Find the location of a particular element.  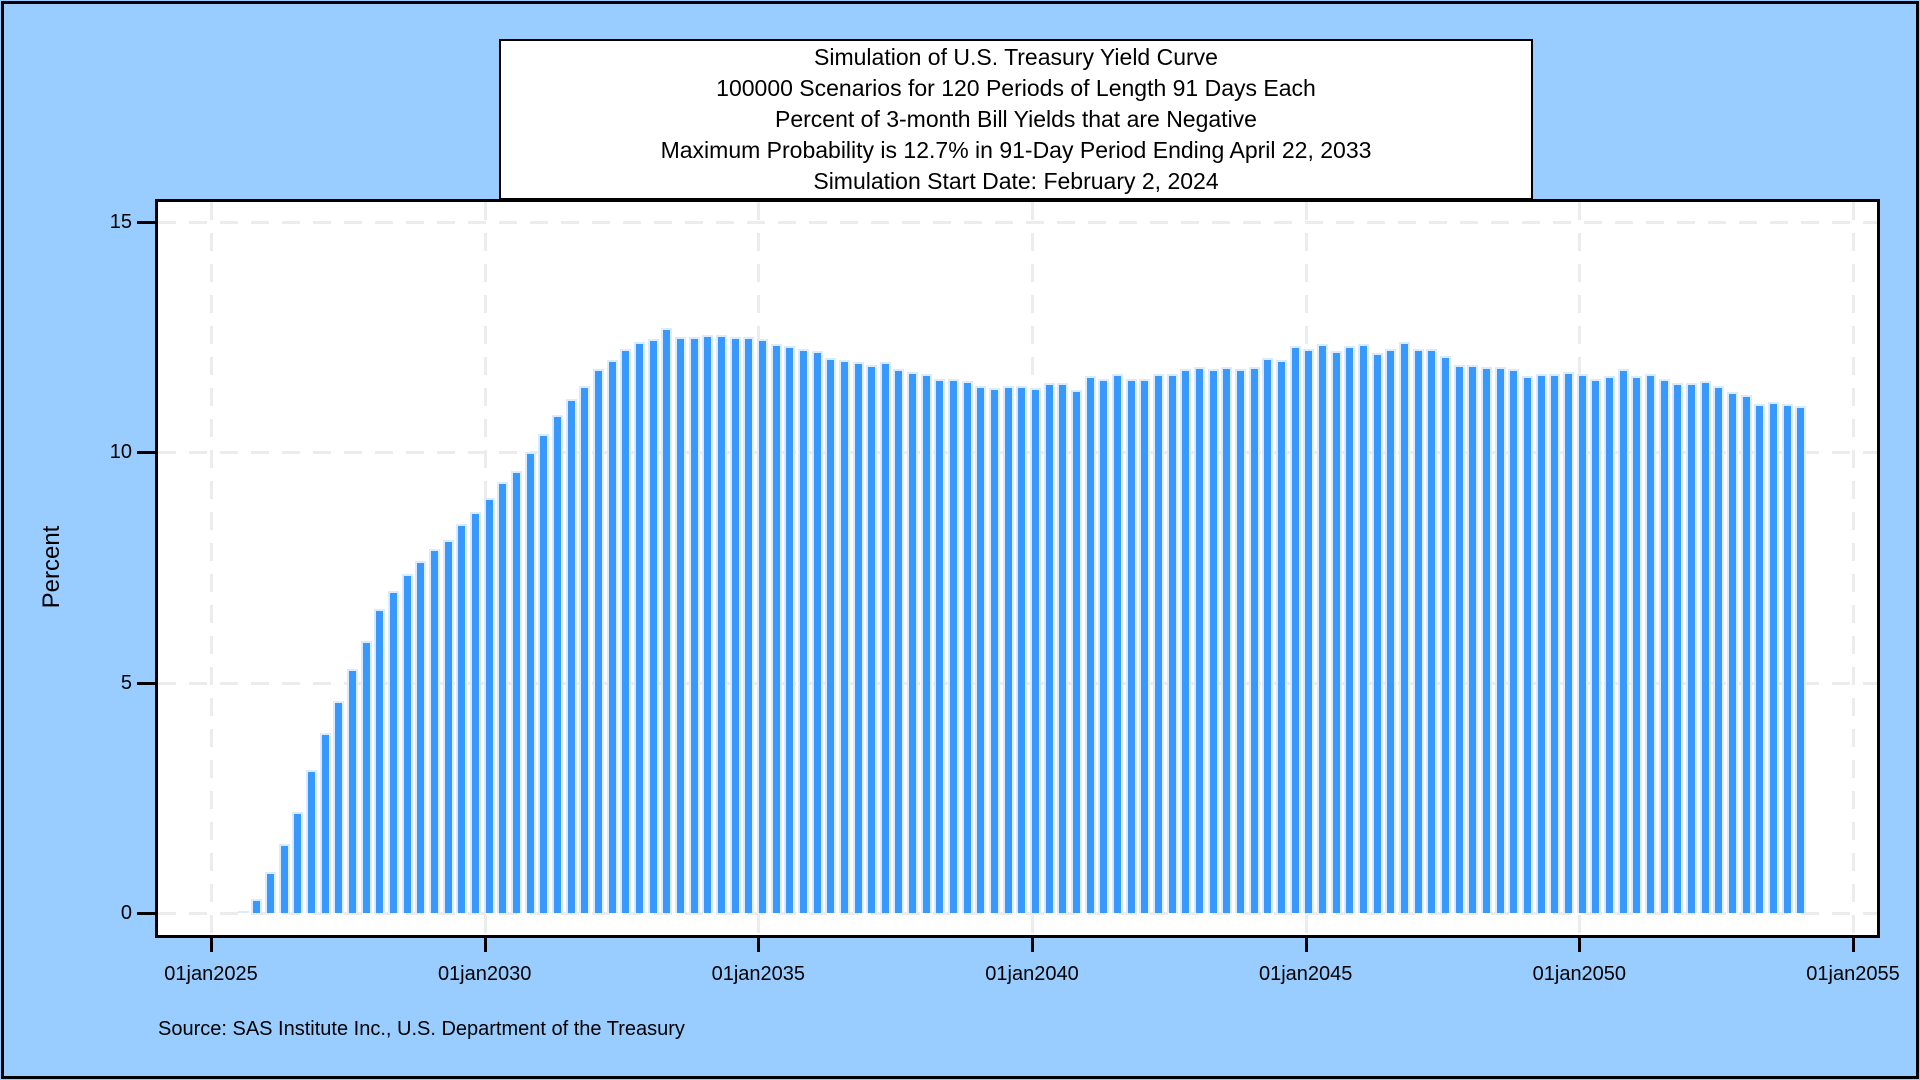

y-tick-label: 5 is located at coordinates (126, 682).